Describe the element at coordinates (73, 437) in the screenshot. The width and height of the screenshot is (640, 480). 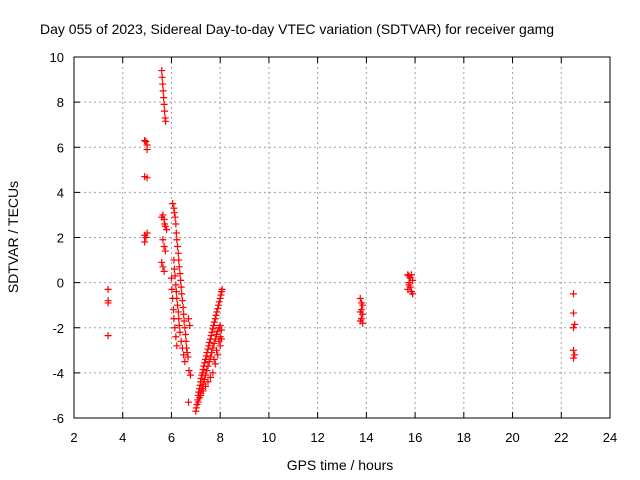
I see `x-tick-label: 2` at that location.